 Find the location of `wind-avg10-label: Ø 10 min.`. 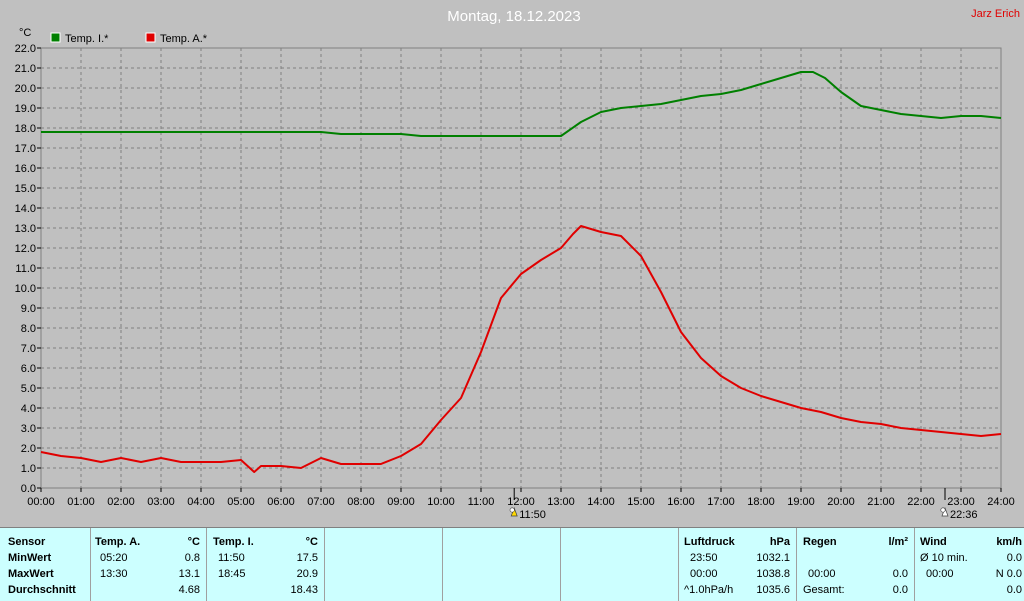

wind-avg10-label: Ø 10 min. is located at coordinates (944, 558).